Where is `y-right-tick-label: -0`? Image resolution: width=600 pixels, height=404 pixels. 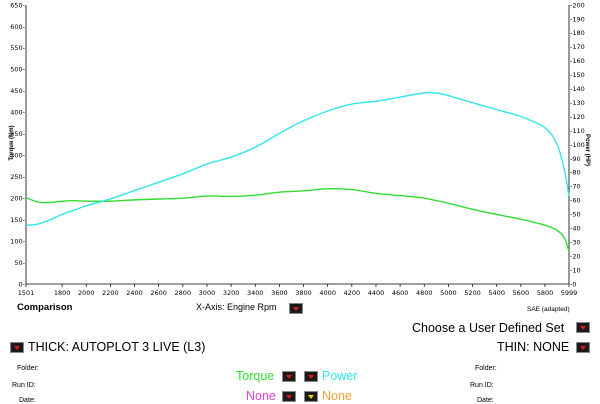
y-right-tick-label: -0 is located at coordinates (573, 284).